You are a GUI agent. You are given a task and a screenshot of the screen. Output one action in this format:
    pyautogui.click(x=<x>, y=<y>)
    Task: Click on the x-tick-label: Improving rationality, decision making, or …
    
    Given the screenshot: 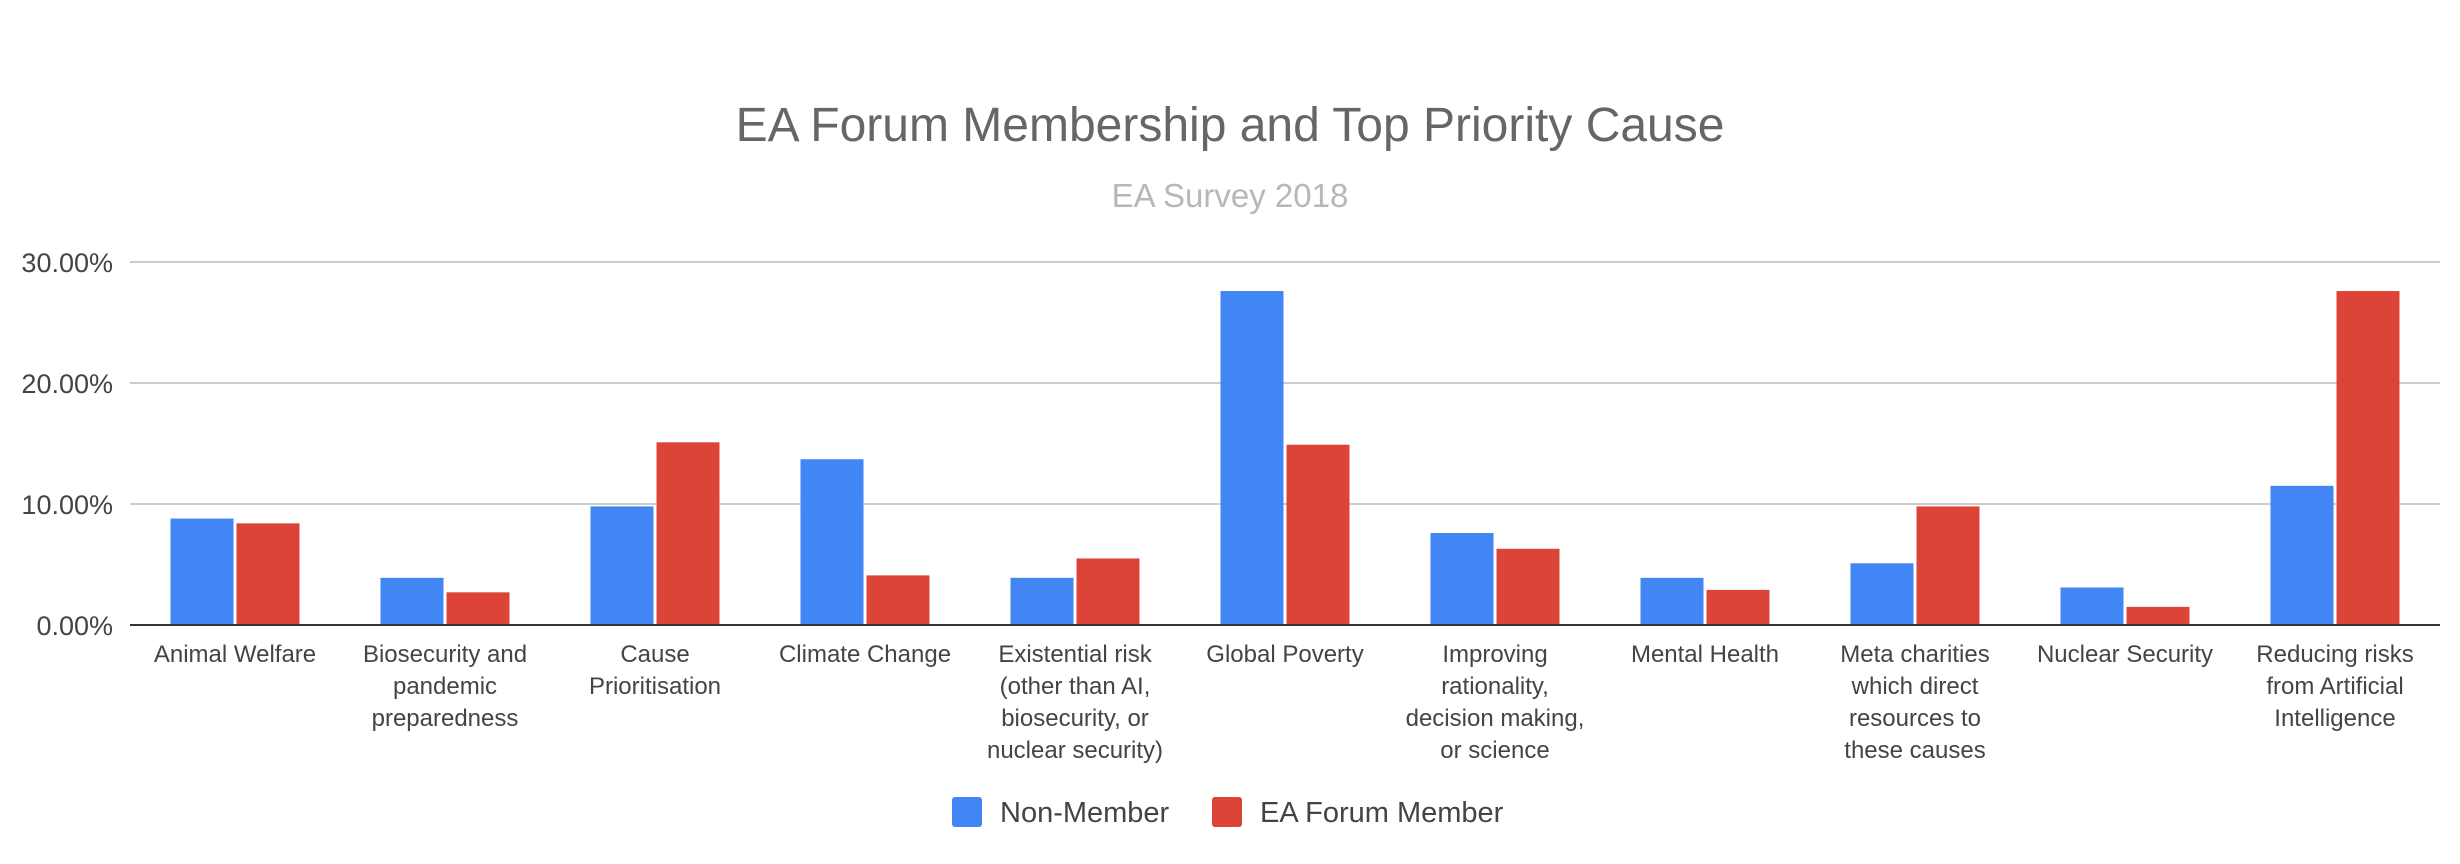 What is the action you would take?
    pyautogui.click(x=1495, y=702)
    